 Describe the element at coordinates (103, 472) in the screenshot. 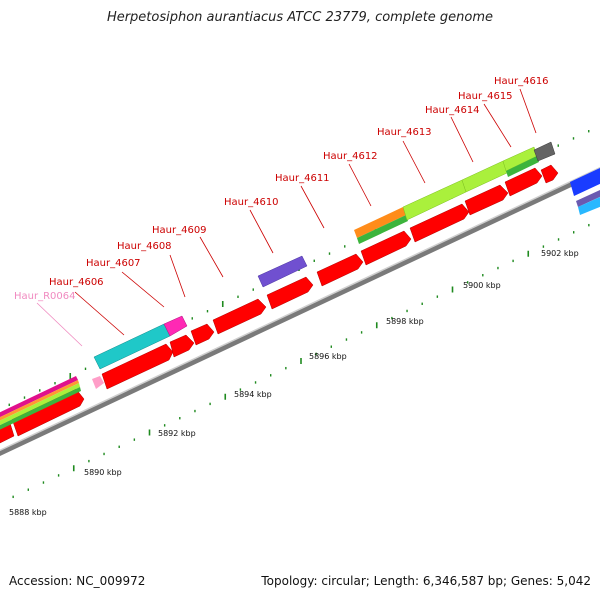

I see `kbp-label: 5890 kbp` at that location.